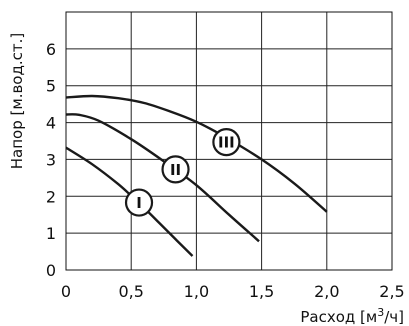  Describe the element at coordinates (326, 291) in the screenshot. I see `x-tick-label: 2,0` at that location.